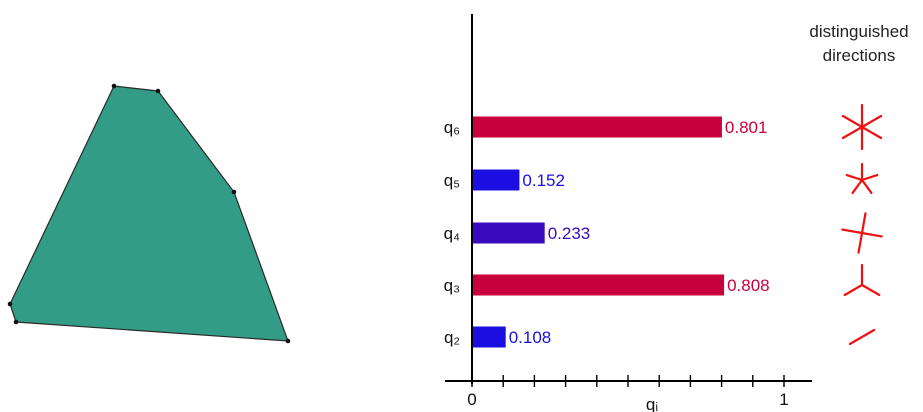 The image size is (923, 412). I want to click on category-label: q₅, so click(452, 180).